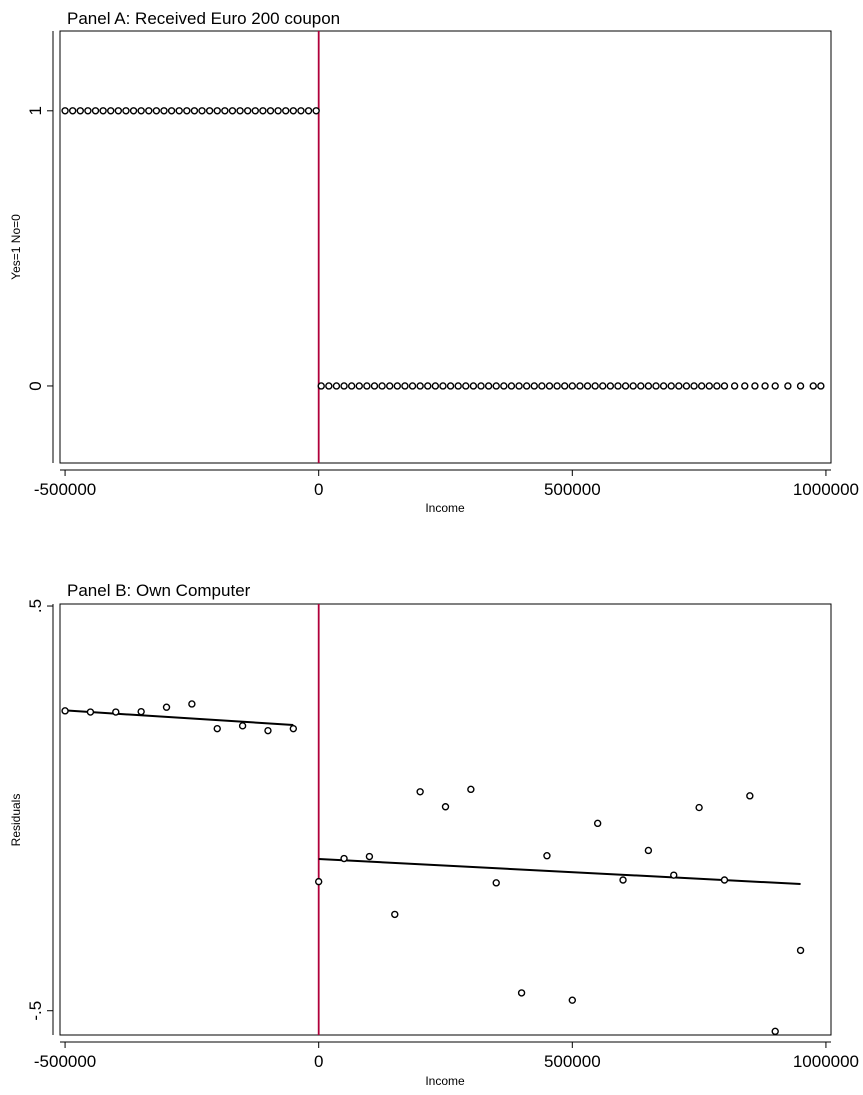 The image size is (863, 1095). Describe the element at coordinates (445, 1081) in the screenshot. I see `panel-b-x-axis-title: Income` at that location.